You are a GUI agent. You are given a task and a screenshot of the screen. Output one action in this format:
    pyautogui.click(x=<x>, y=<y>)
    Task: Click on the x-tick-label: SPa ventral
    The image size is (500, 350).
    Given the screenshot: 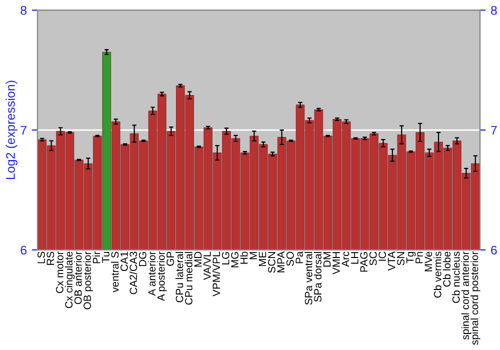 What is the action you would take?
    pyautogui.click(x=308, y=278)
    